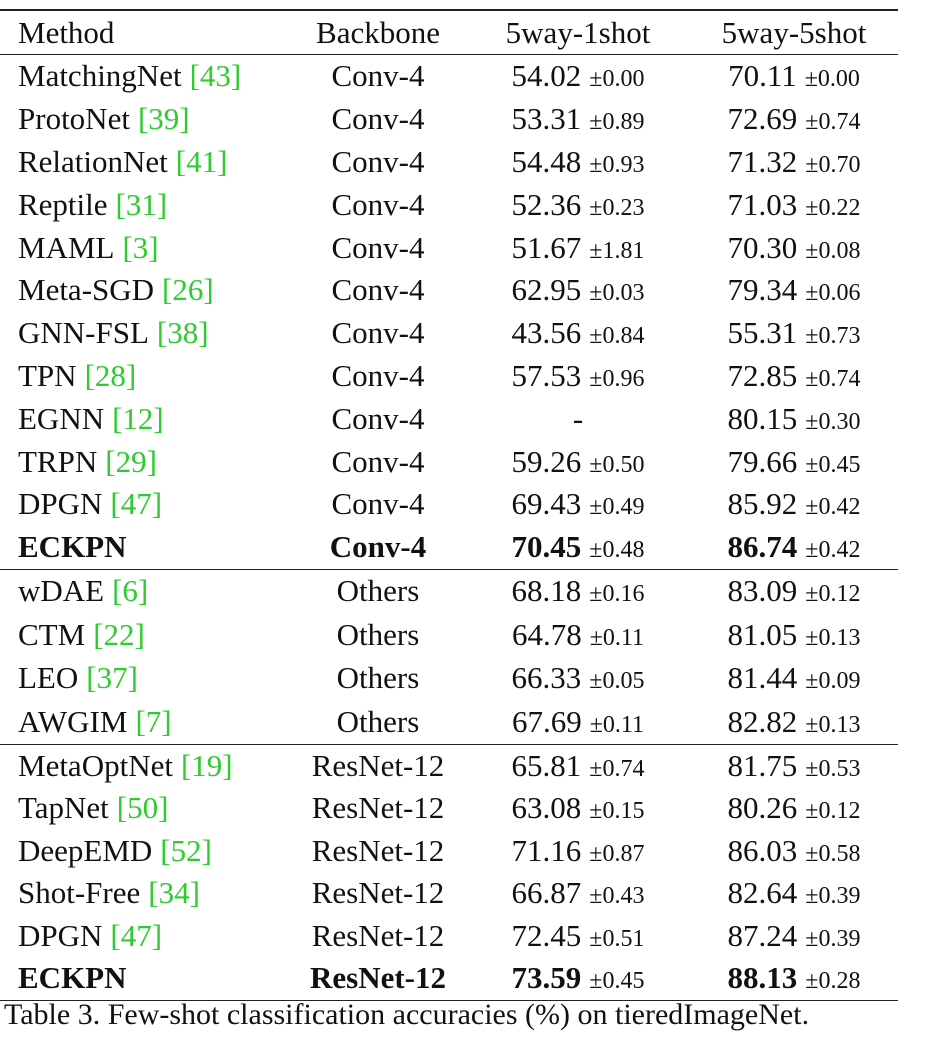 Image resolution: width=933 pixels, height=1042 pixels. Describe the element at coordinates (762, 765) in the screenshot. I see `accuracy: 81.75` at that location.